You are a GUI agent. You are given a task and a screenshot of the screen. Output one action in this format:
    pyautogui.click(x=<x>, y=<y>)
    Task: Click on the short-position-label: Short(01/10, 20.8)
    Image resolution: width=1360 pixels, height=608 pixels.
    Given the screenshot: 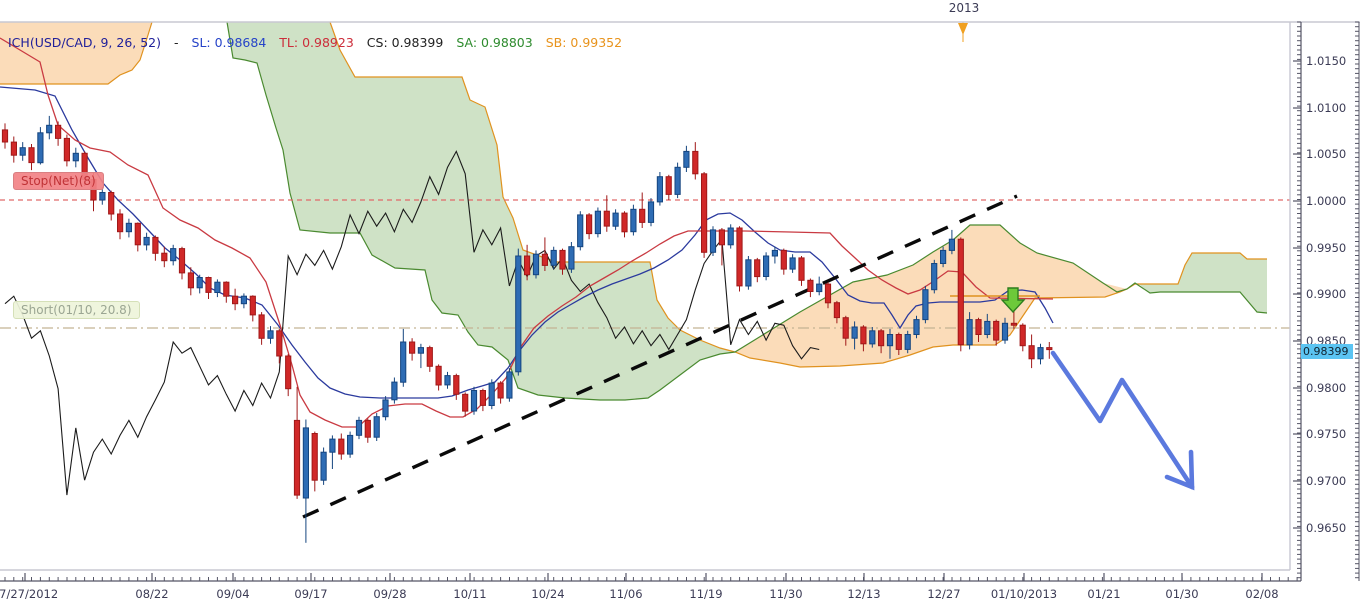 What is the action you would take?
    pyautogui.click(x=76, y=310)
    